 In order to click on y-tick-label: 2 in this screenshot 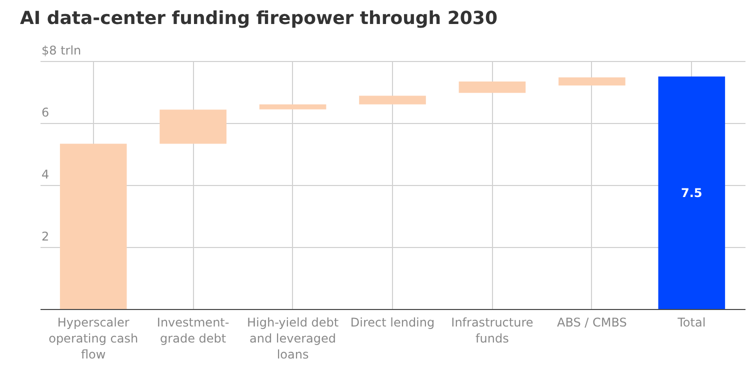, I will do `click(46, 237)`.